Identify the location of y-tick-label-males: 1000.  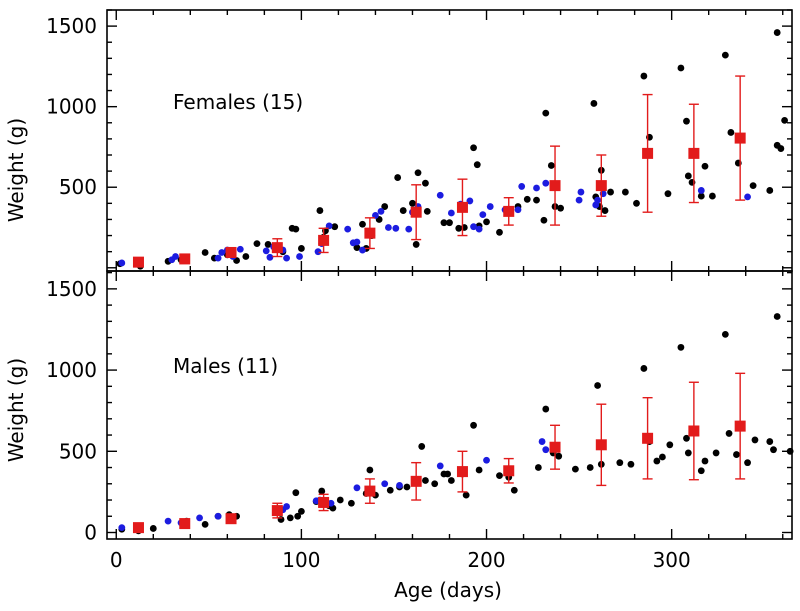
(71, 370).